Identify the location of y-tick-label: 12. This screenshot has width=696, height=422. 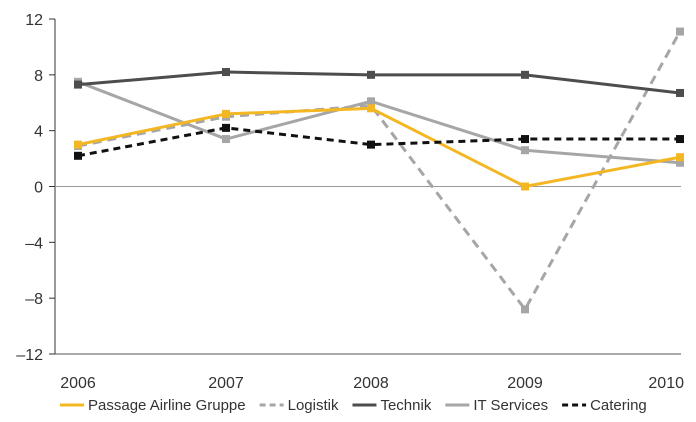
(34, 20).